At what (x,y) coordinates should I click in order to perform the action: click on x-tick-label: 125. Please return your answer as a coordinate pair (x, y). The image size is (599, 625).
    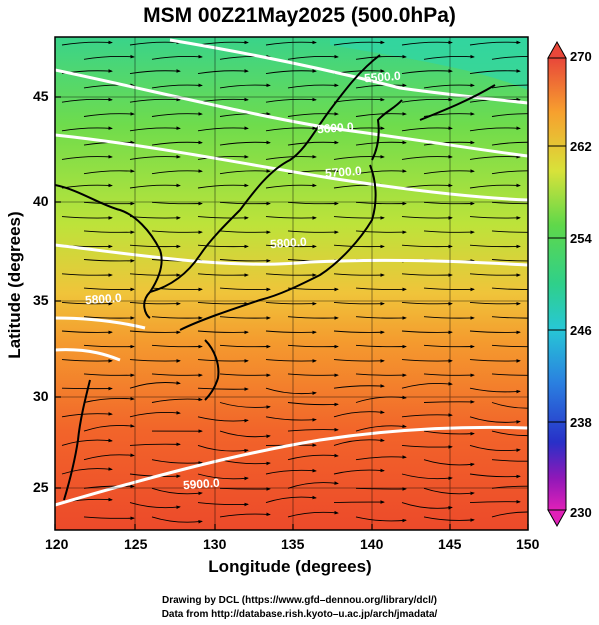
    Looking at the image, I should click on (136, 544).